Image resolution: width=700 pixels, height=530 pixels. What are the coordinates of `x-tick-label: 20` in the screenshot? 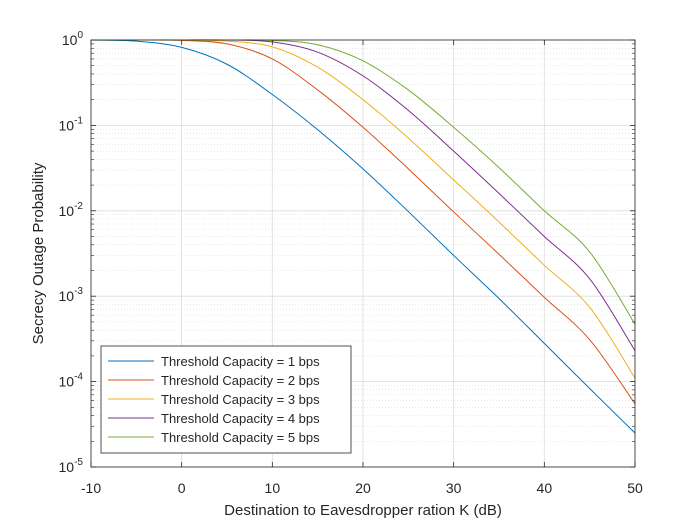 It's located at (363, 488).